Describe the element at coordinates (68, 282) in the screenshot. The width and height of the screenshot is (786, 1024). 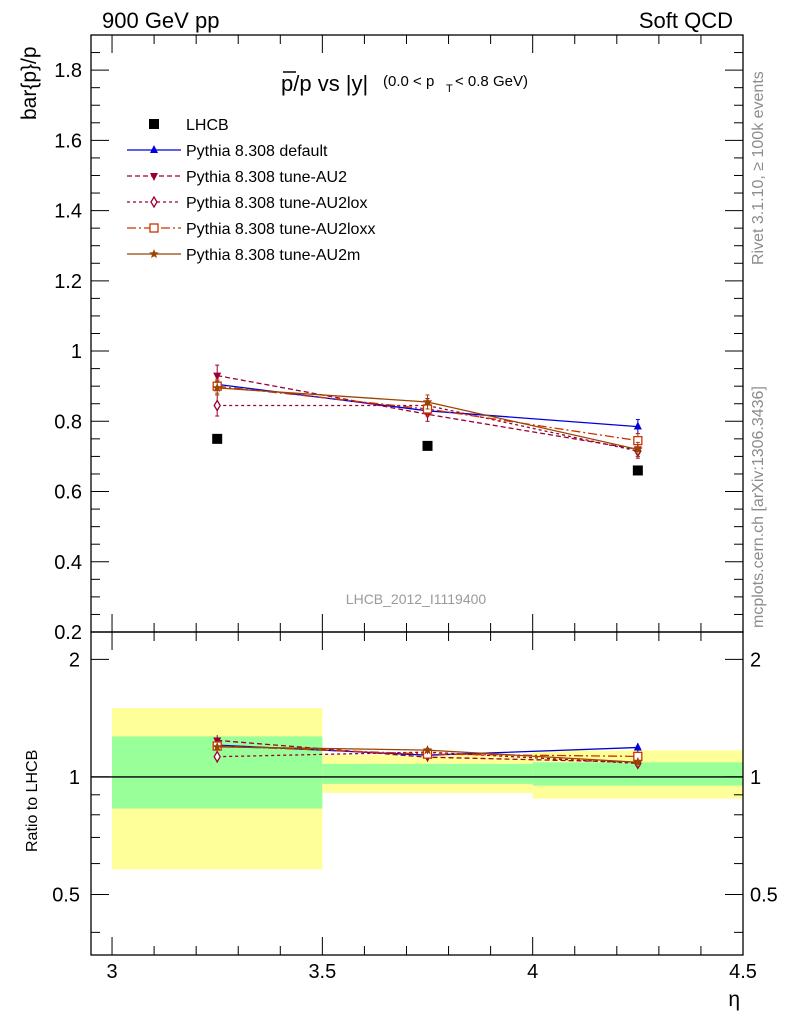
I see `main-y-tick-label: 1.2` at that location.